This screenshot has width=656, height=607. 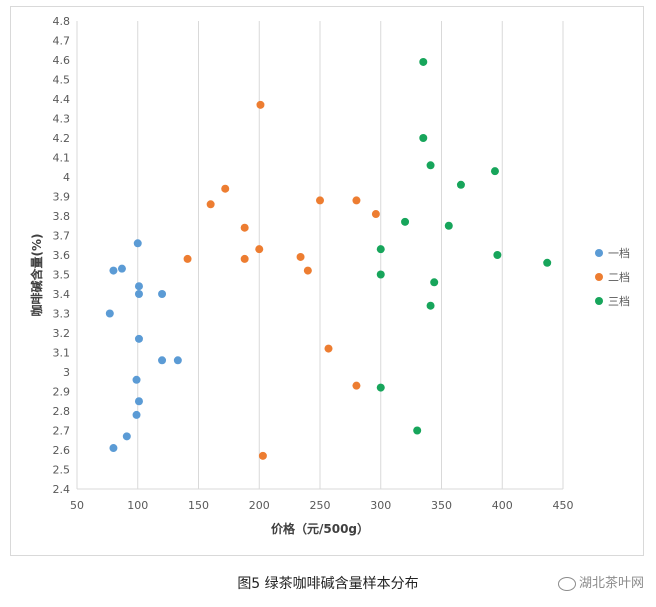 I want to click on x-tick-label: 150, so click(x=198, y=505).